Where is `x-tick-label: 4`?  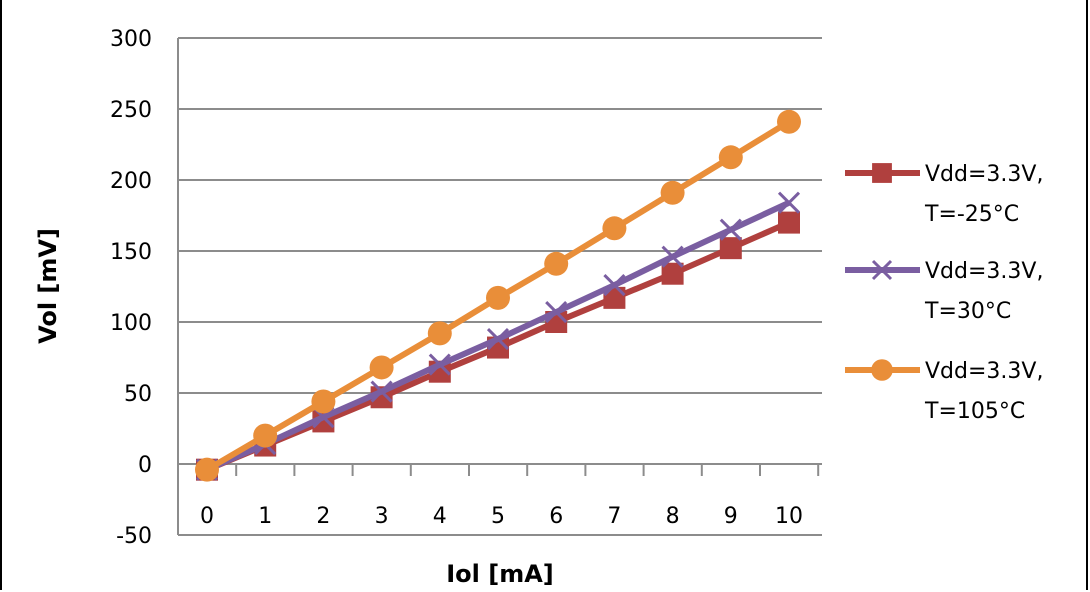 x-tick-label: 4 is located at coordinates (440, 516).